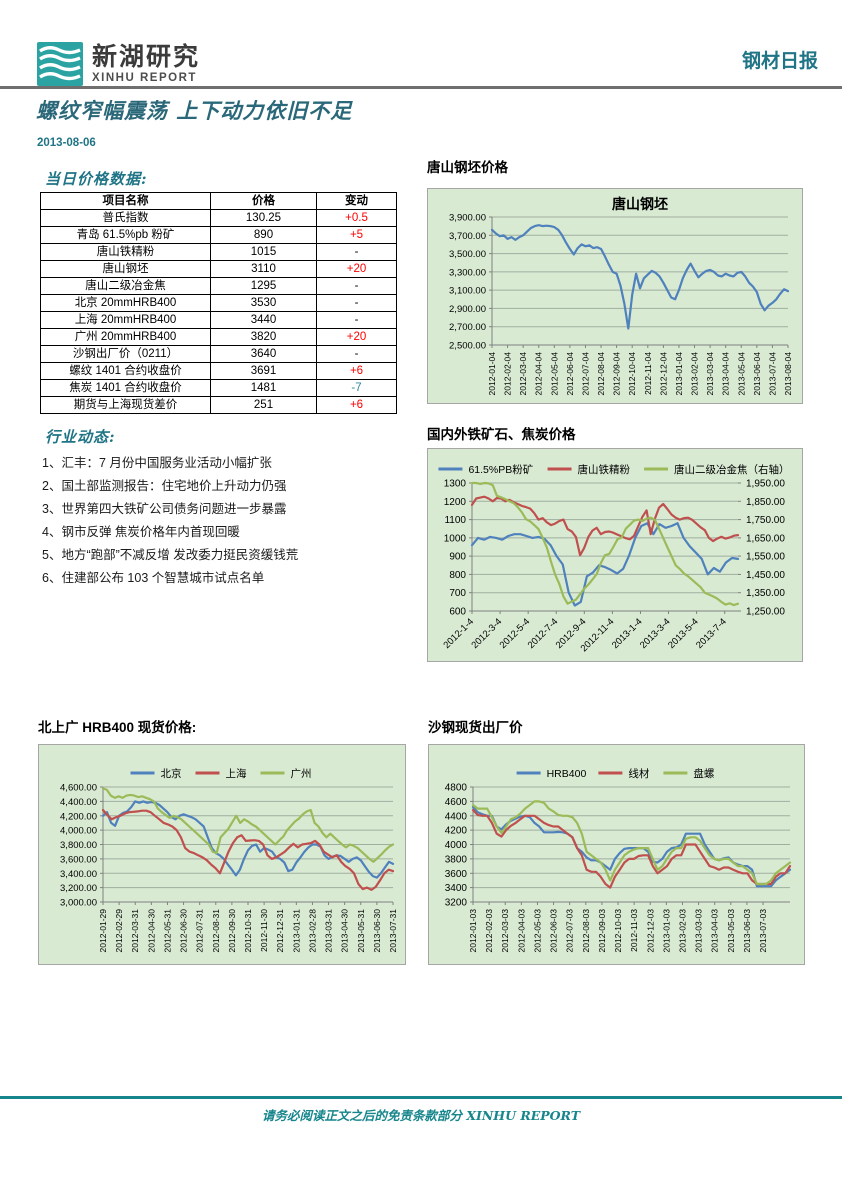 The width and height of the screenshot is (842, 1190). Describe the element at coordinates (171, 773) in the screenshot. I see `svg-text: 北京` at that location.